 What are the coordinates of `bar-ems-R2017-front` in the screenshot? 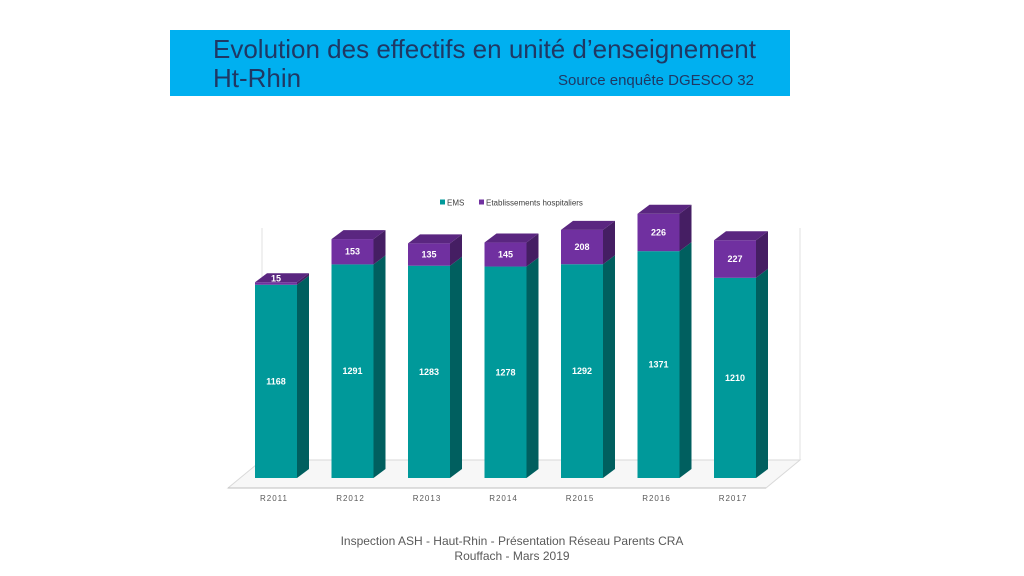 It's located at (735, 377).